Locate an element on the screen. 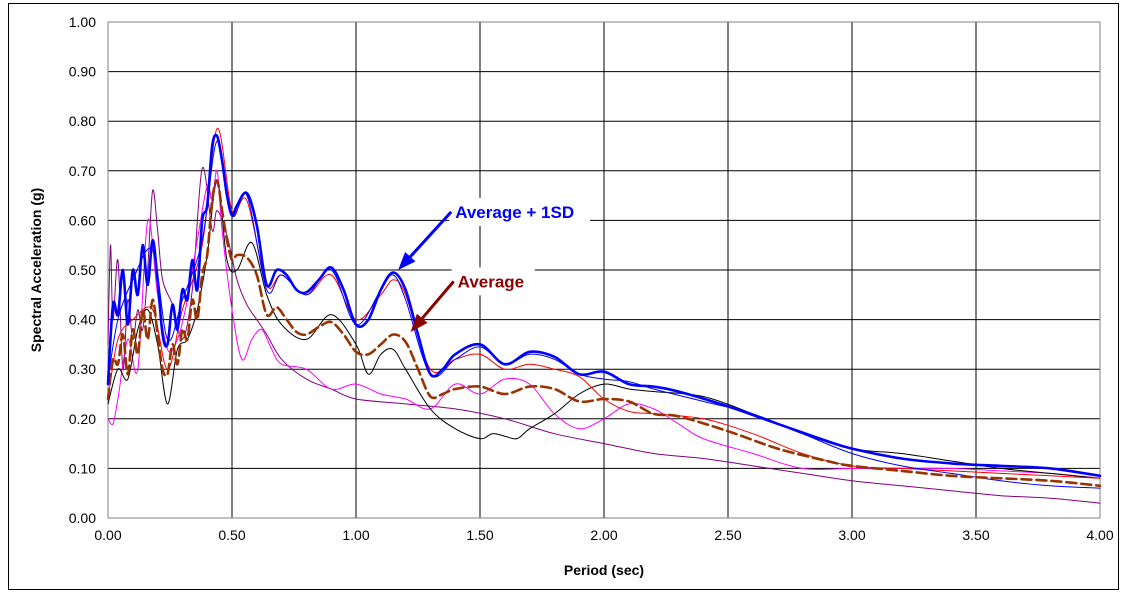 The image size is (1123, 599). y-tick-label: 0.70 is located at coordinates (82, 171).